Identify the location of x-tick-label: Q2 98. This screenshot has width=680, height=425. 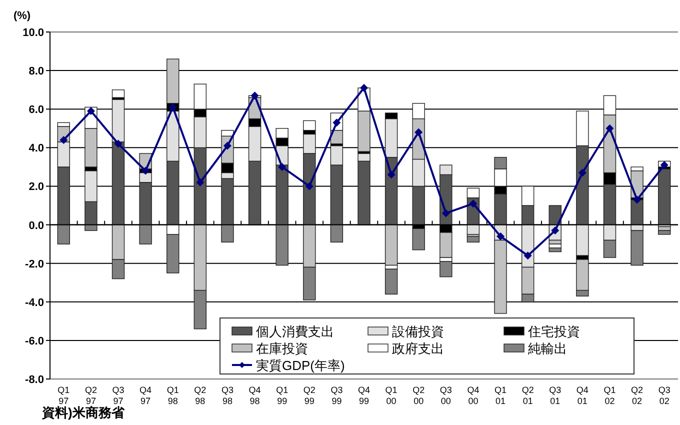
(200, 395).